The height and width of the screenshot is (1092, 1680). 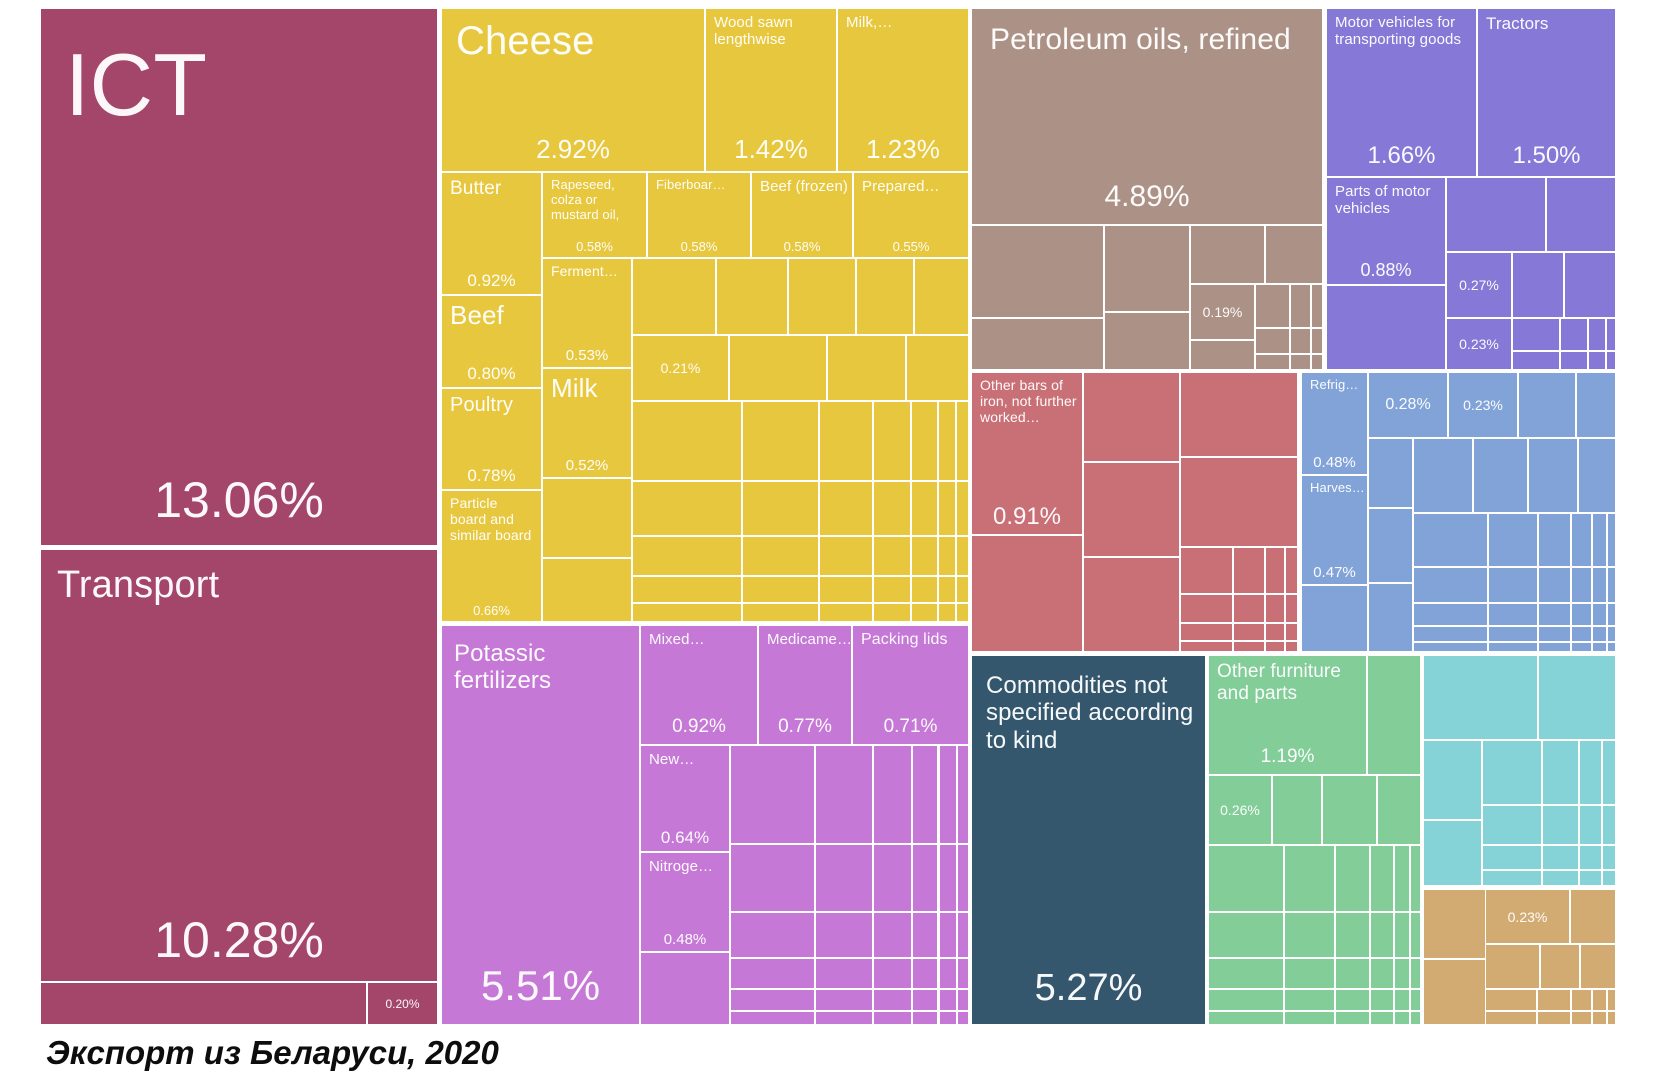 I want to click on tile-new: New… 0.64%, so click(x=685, y=798).